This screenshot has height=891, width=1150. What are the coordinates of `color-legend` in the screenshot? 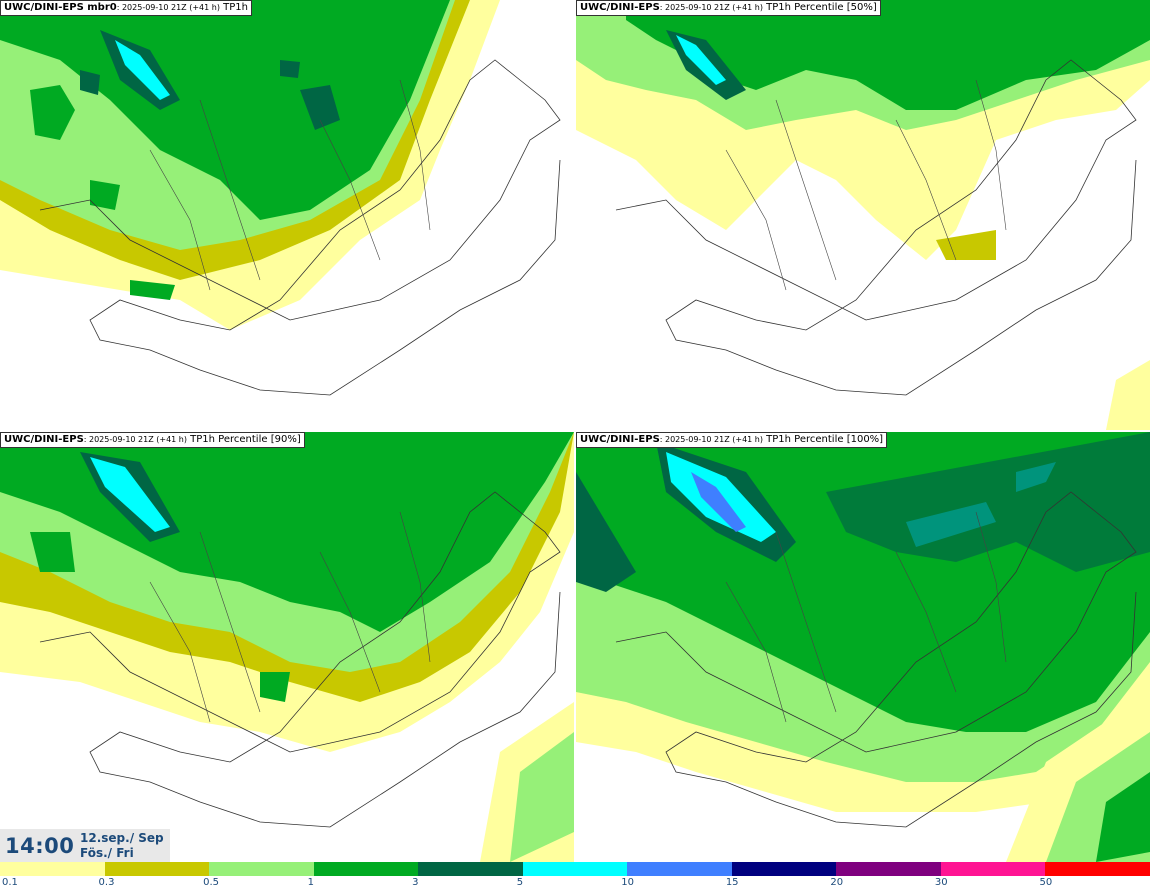 It's located at (575, 869).